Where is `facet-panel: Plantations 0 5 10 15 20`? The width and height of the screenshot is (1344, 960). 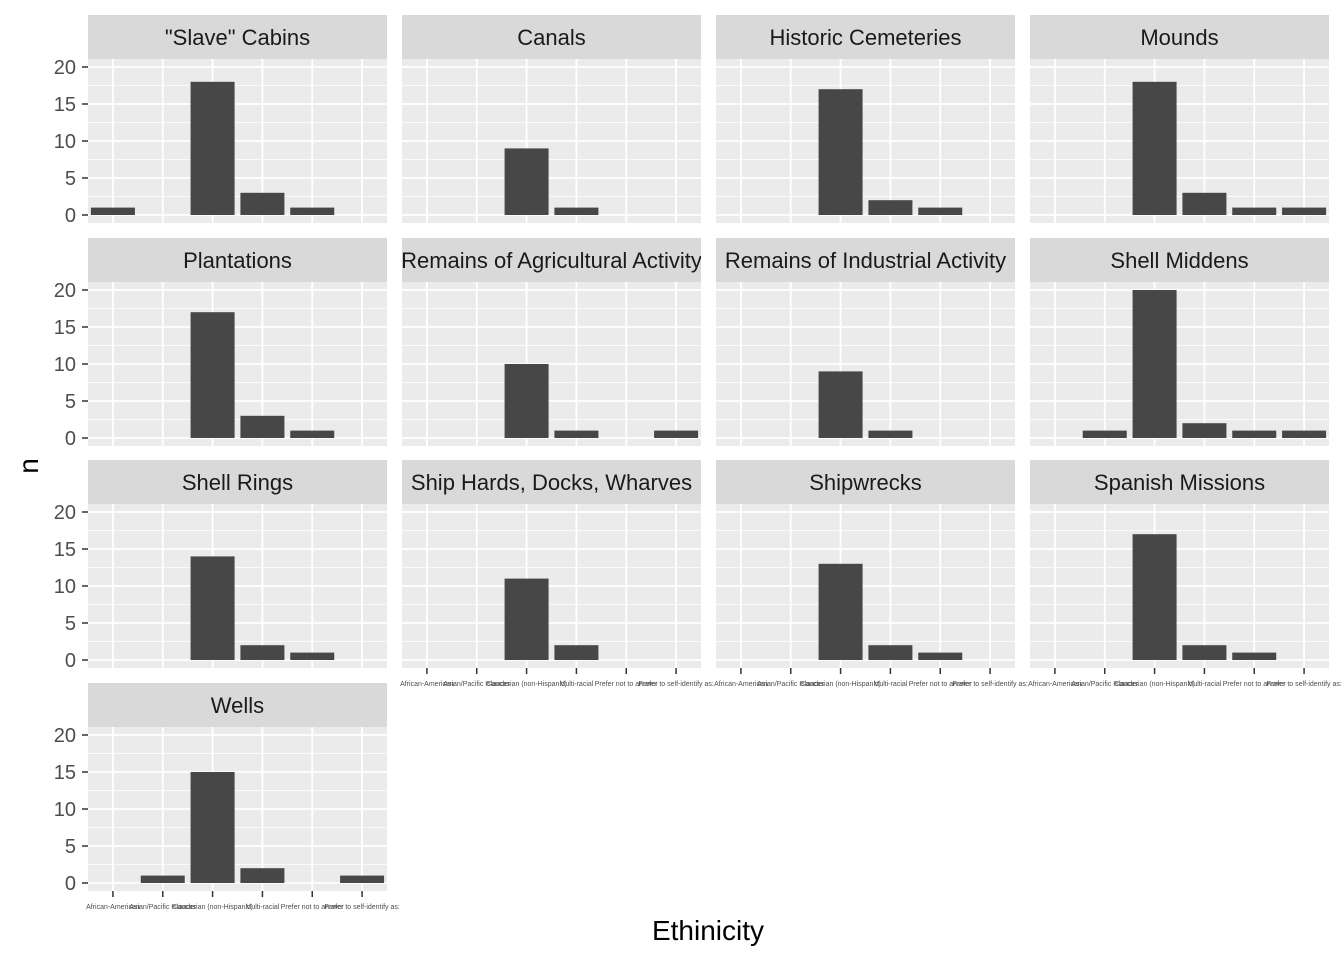 facet-panel: Plantations 0 5 10 15 20 is located at coordinates (220, 344).